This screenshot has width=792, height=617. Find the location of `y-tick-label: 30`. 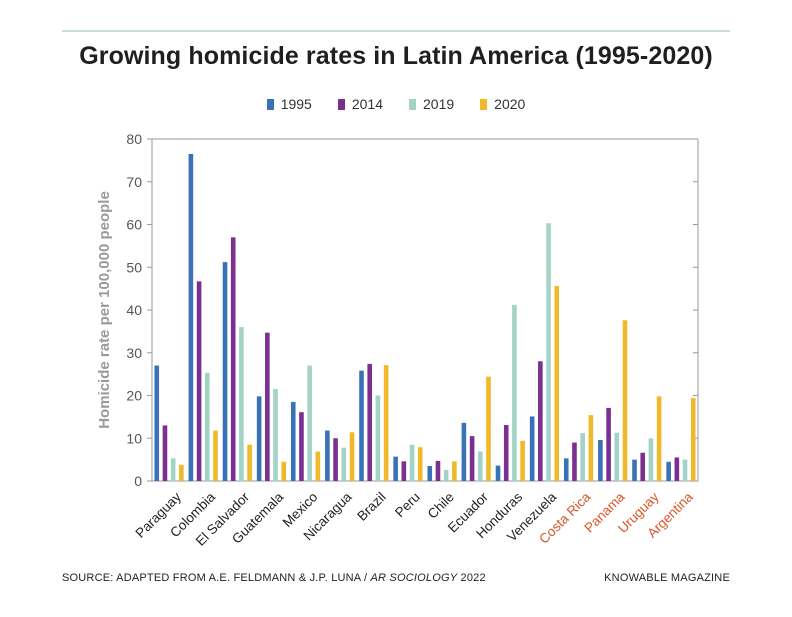

y-tick-label: 30 is located at coordinates (134, 353).